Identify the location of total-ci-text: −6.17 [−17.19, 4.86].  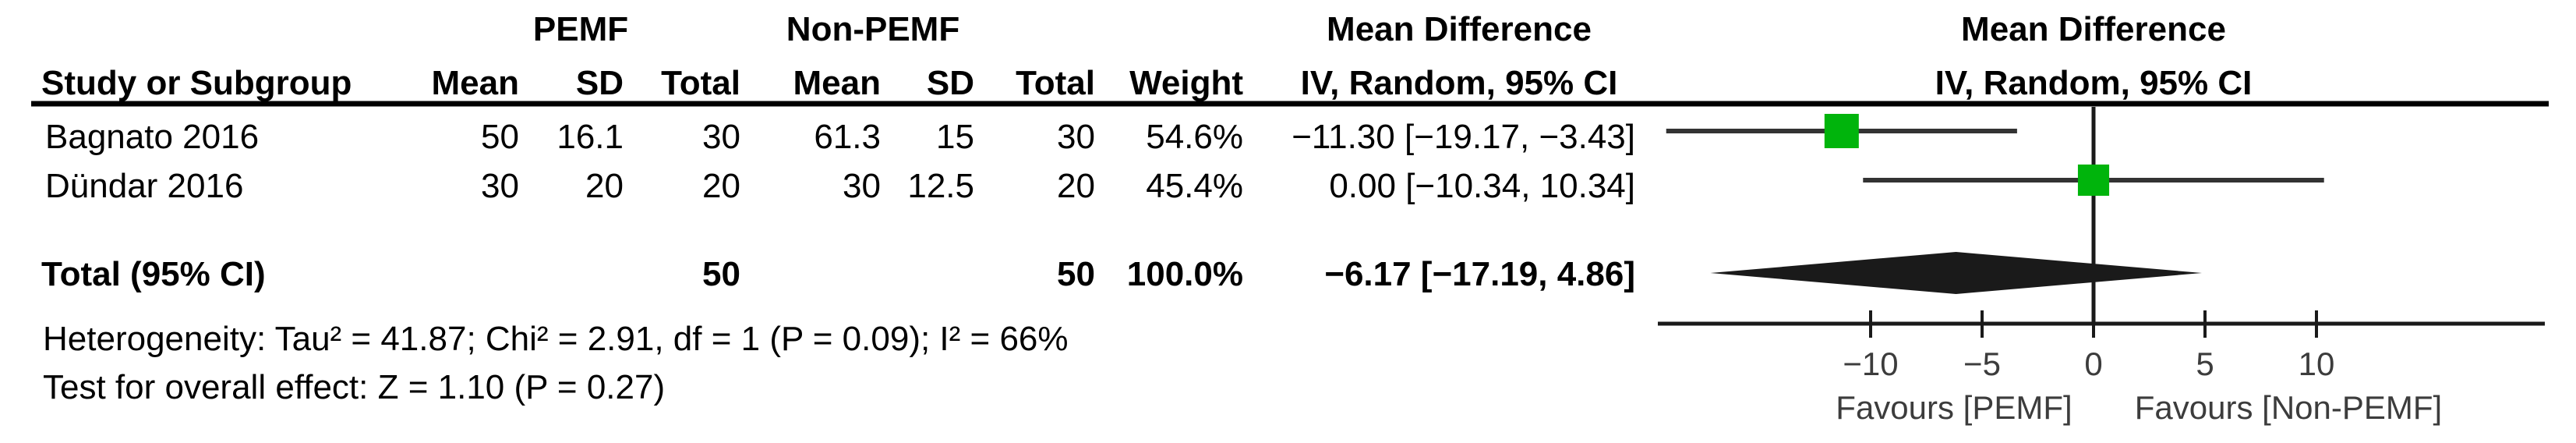
(1479, 274).